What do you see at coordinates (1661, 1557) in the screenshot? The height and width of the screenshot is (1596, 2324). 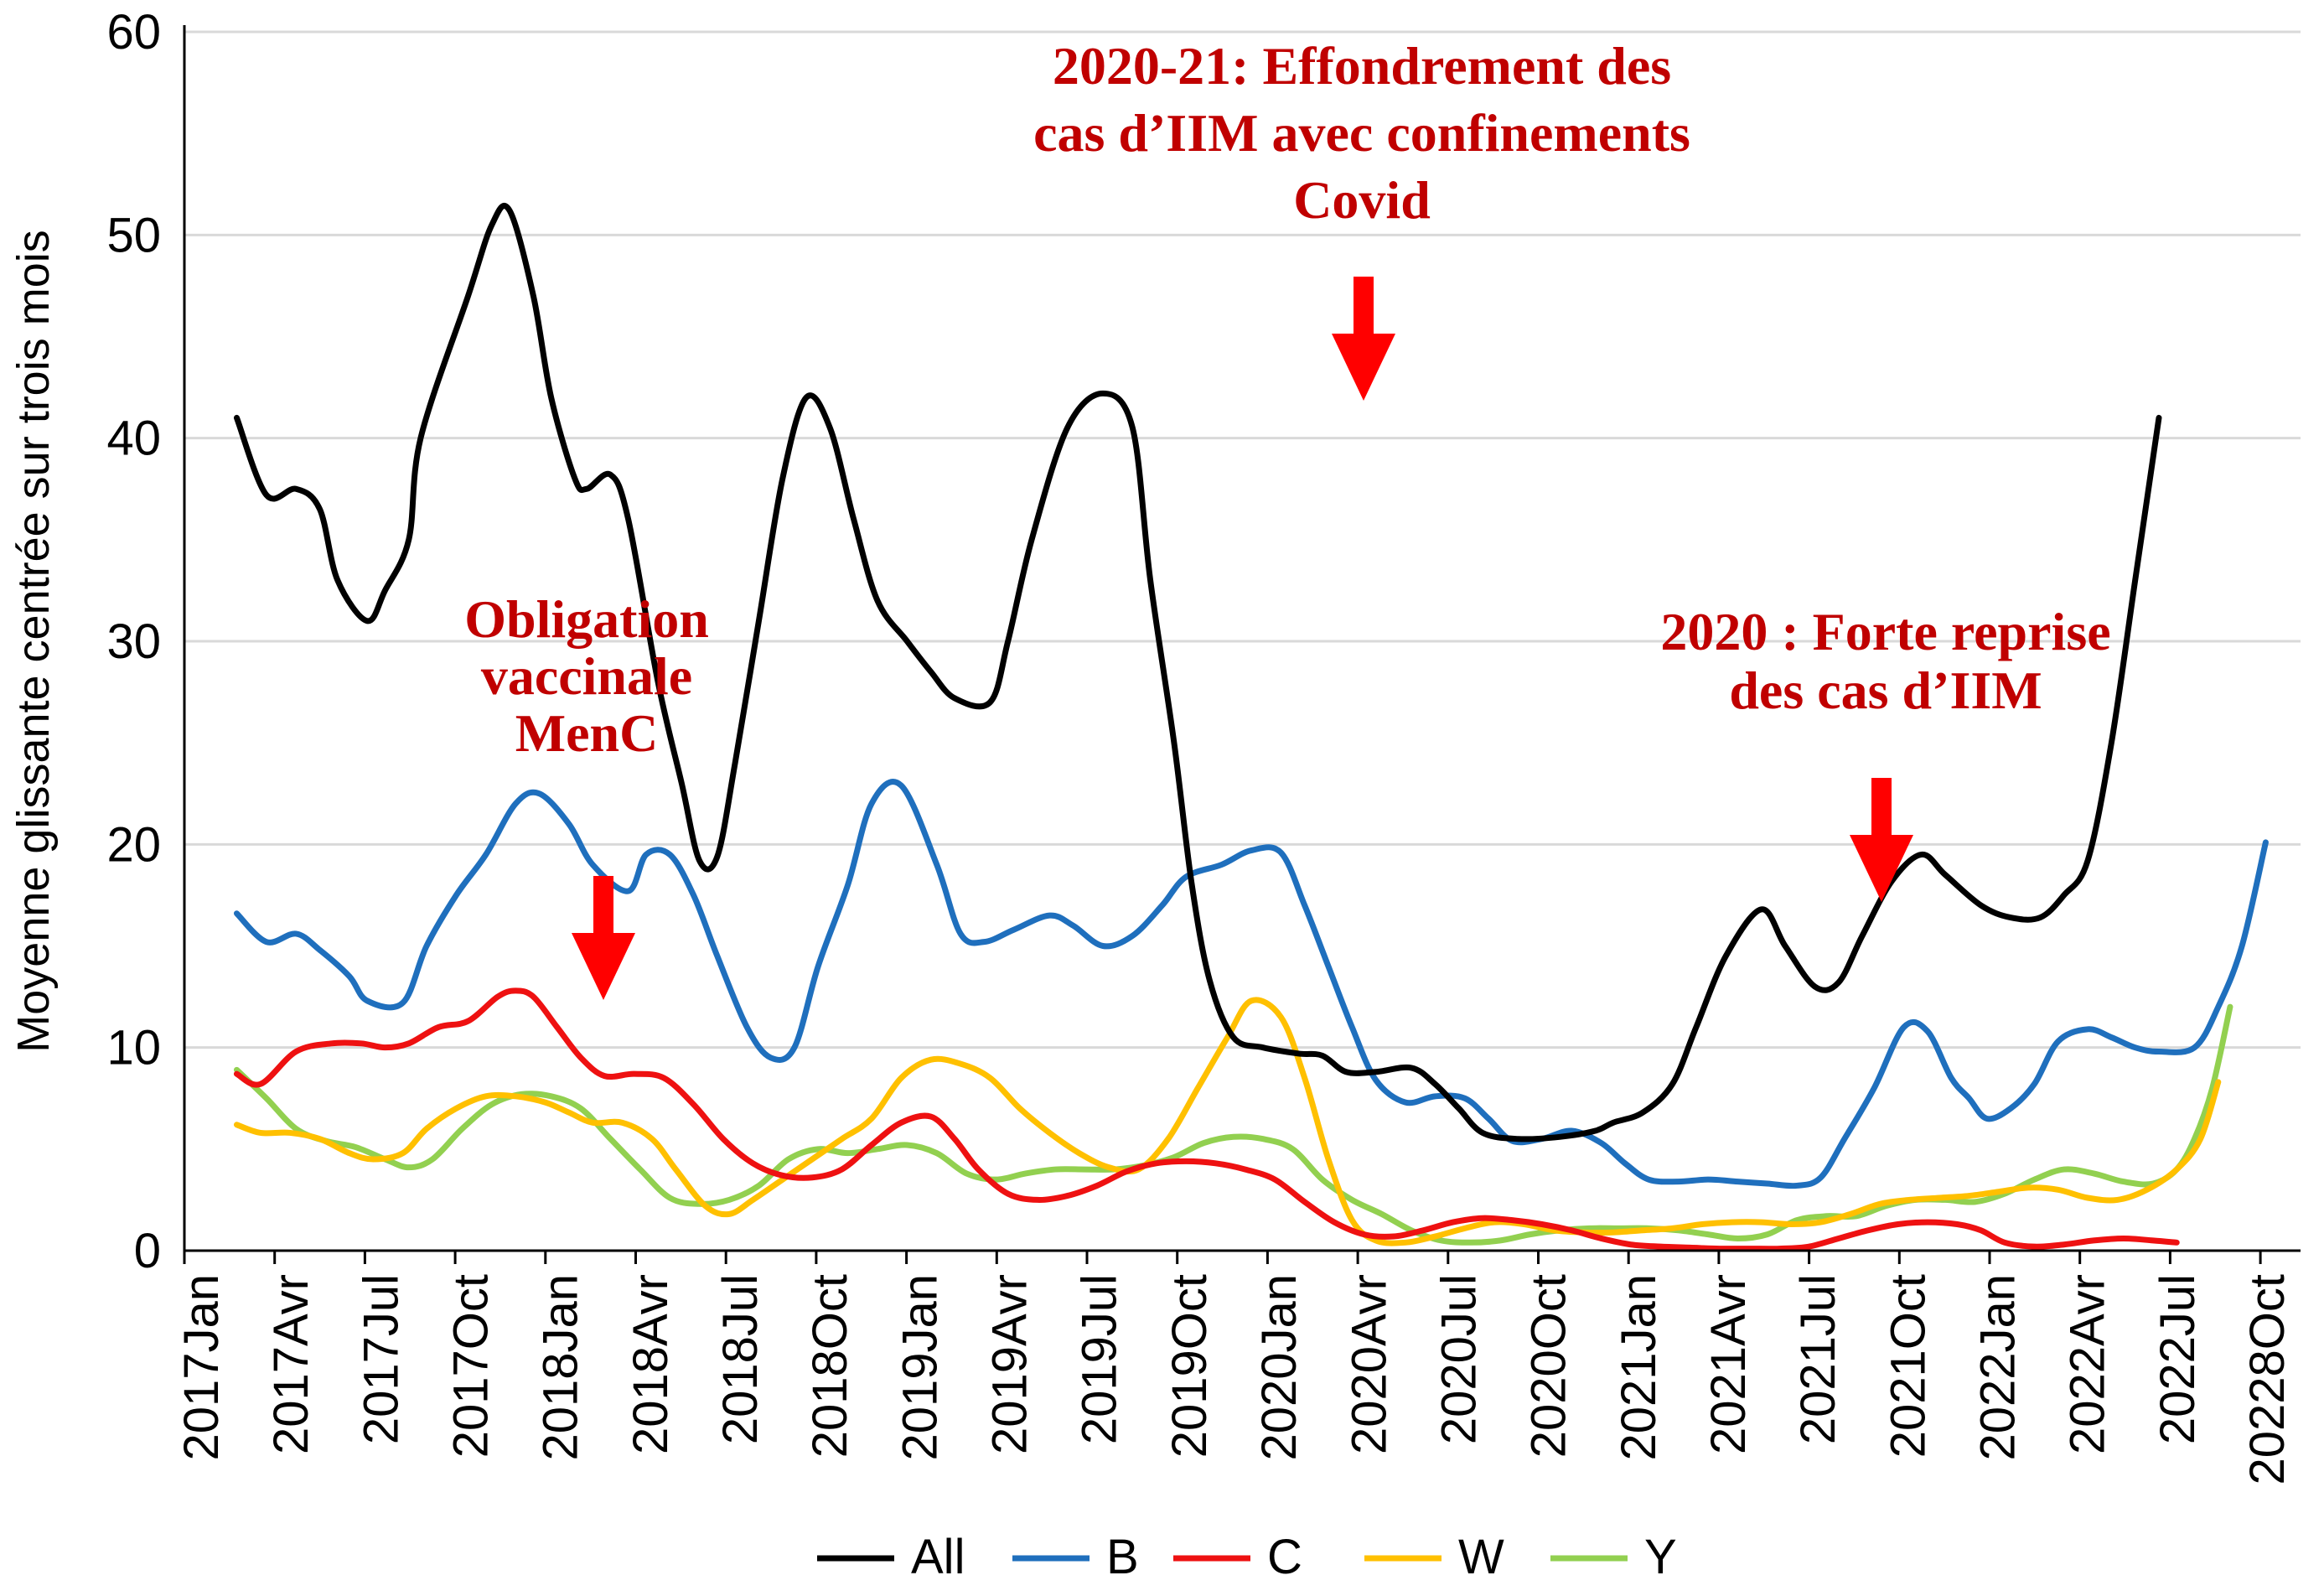 I see `legend-label: Y` at bounding box center [1661, 1557].